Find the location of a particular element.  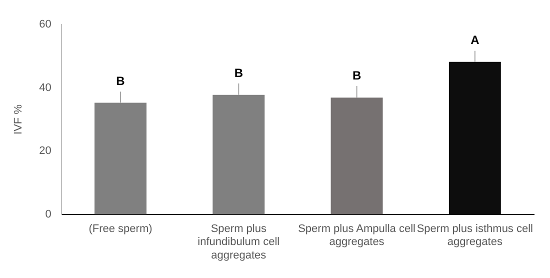

x-tick-label: (Free sperm) is located at coordinates (120, 229).